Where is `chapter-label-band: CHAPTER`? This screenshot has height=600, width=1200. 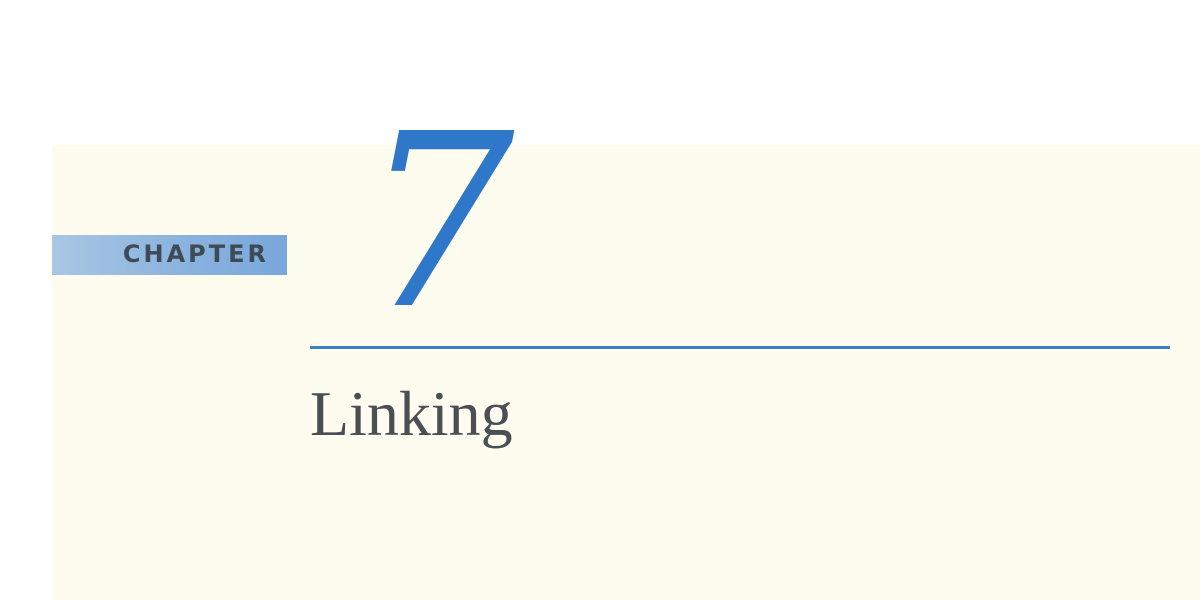
chapter-label-band: CHAPTER is located at coordinates (169, 255).